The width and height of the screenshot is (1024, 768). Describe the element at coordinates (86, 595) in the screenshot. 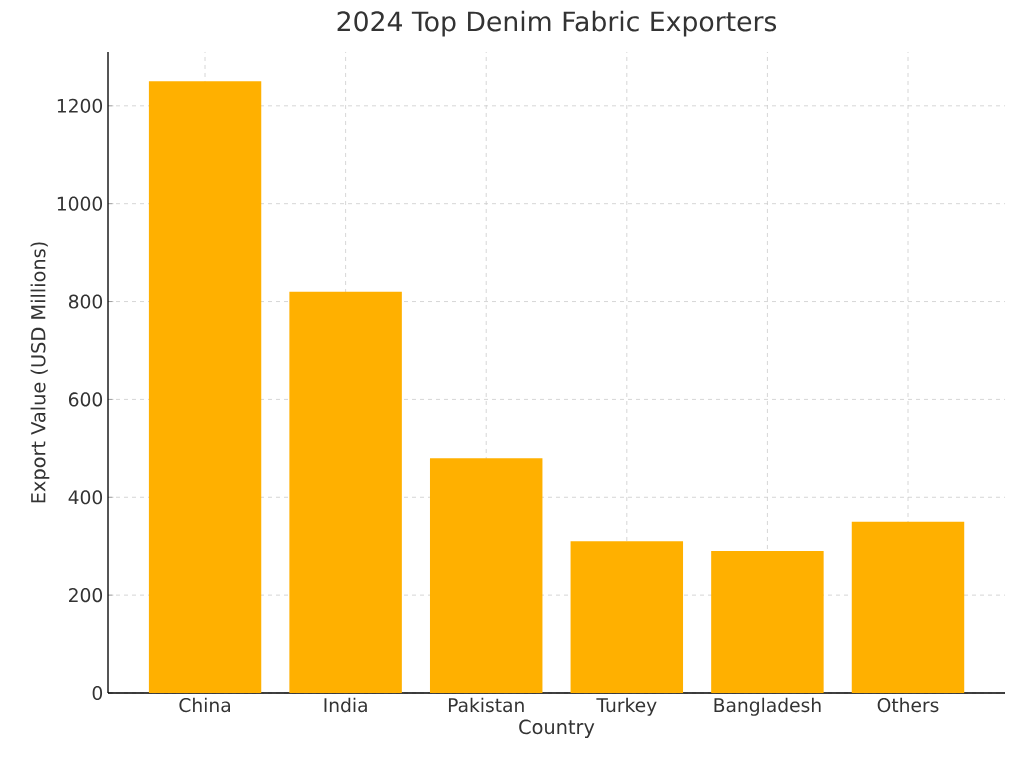

I see `y-tick-label: 200` at that location.